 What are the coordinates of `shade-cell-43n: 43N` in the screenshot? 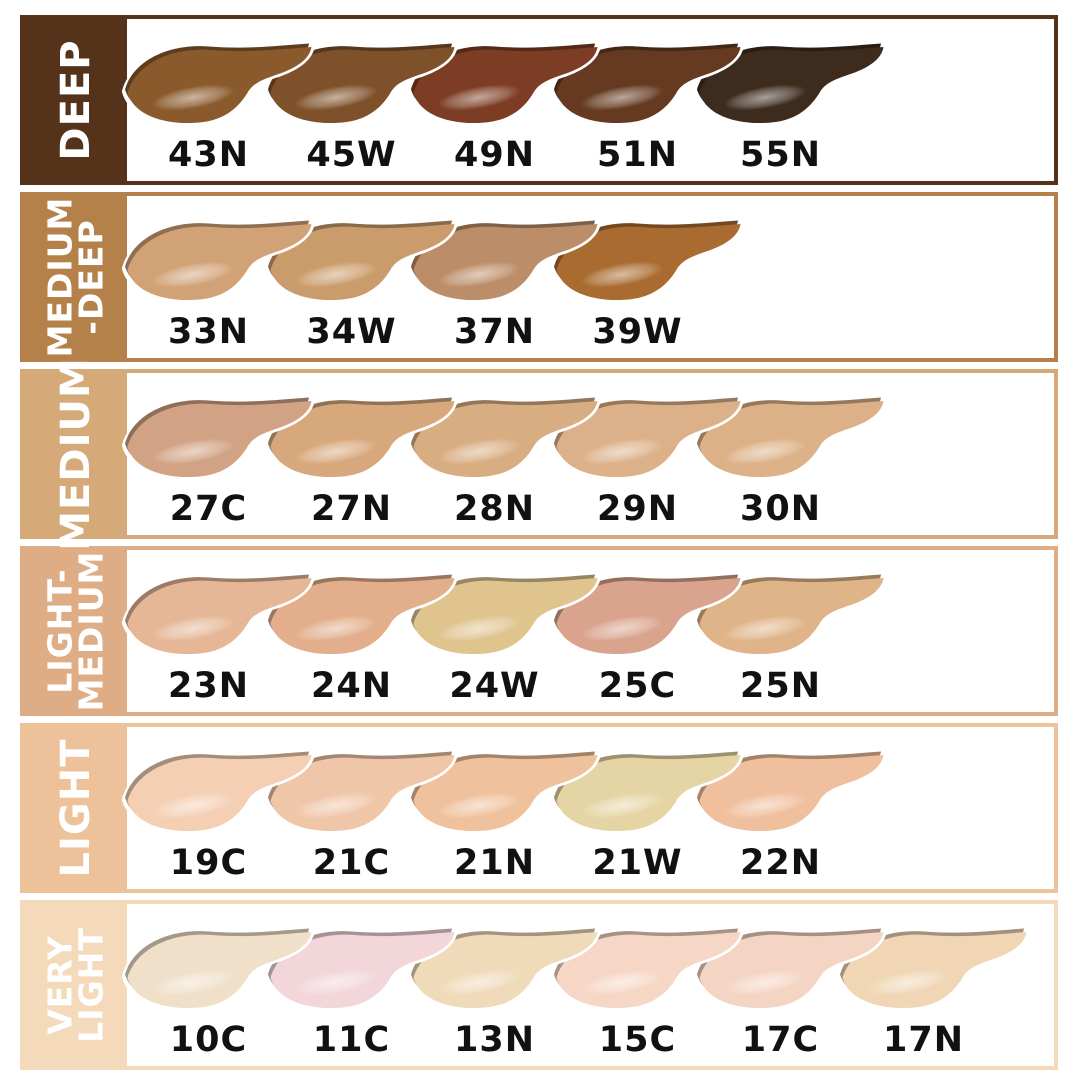 It's located at (208, 100).